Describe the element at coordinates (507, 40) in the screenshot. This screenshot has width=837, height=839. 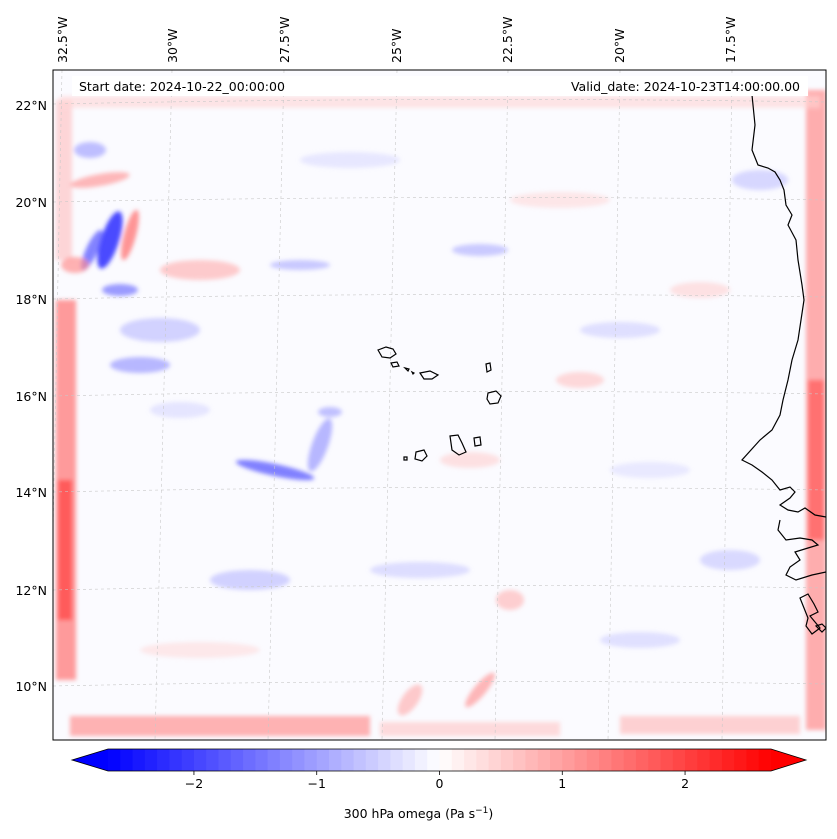
I see `lon-label: 22.5°W` at that location.